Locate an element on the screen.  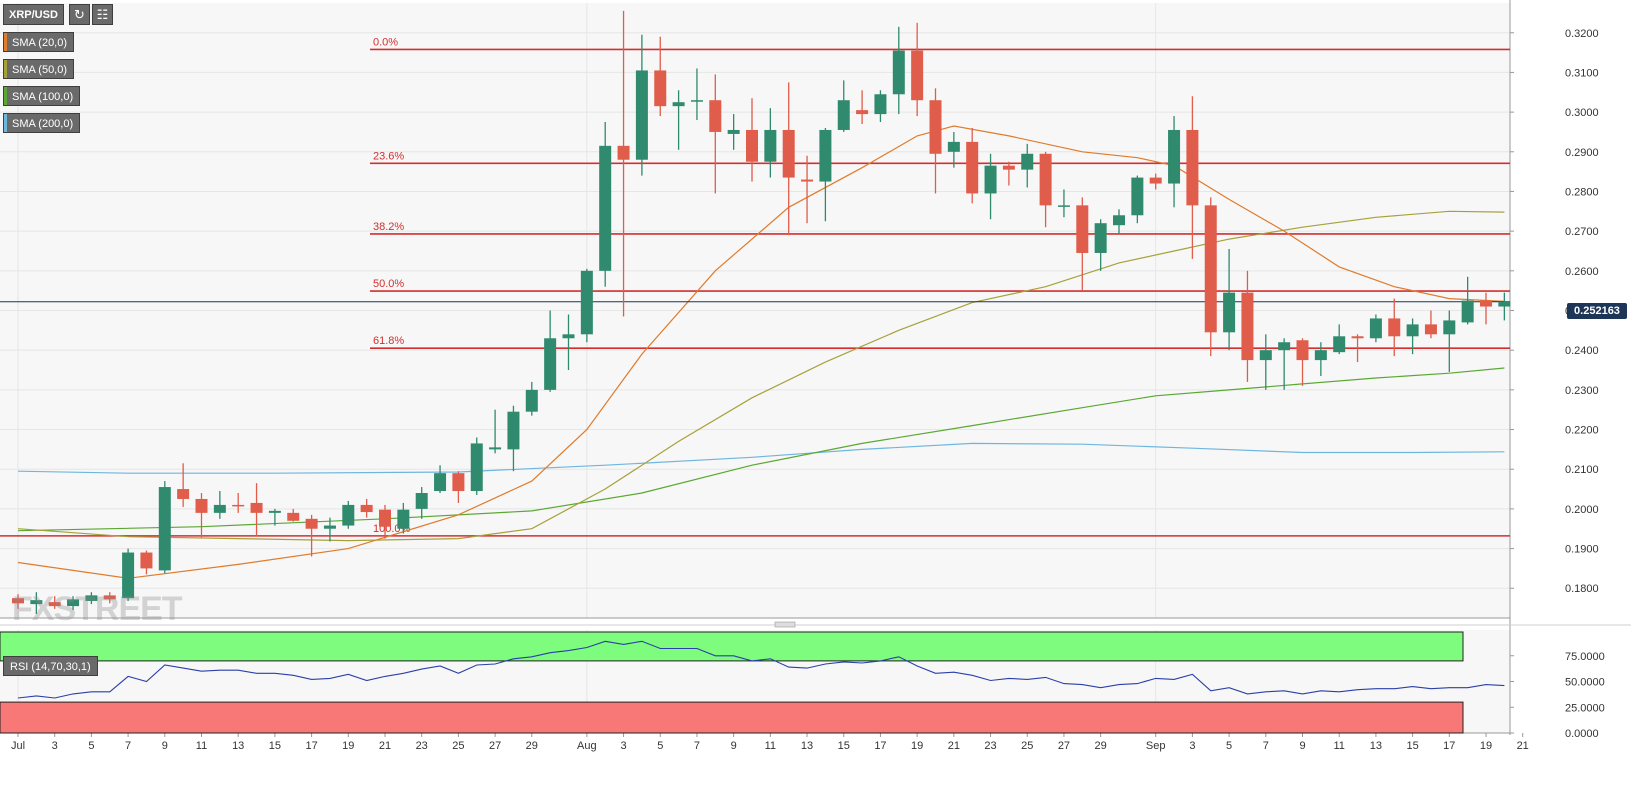
legend-label-sma20: SMA (20,0) is located at coordinates (40, 43).